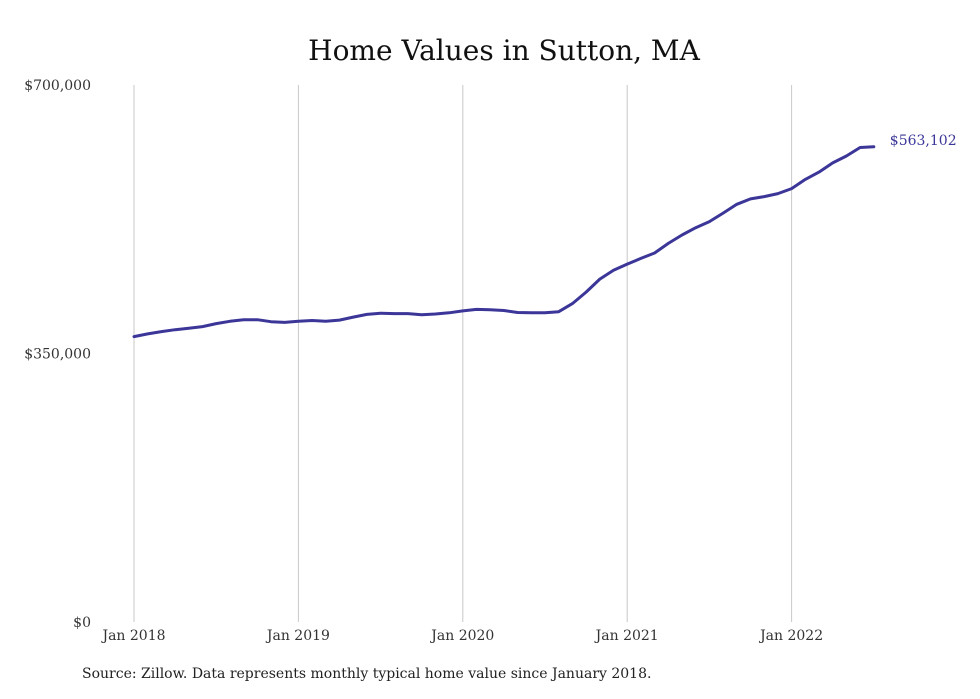 This screenshot has height=699, width=980. I want to click on y-tick-label: $350,000, so click(57, 355).